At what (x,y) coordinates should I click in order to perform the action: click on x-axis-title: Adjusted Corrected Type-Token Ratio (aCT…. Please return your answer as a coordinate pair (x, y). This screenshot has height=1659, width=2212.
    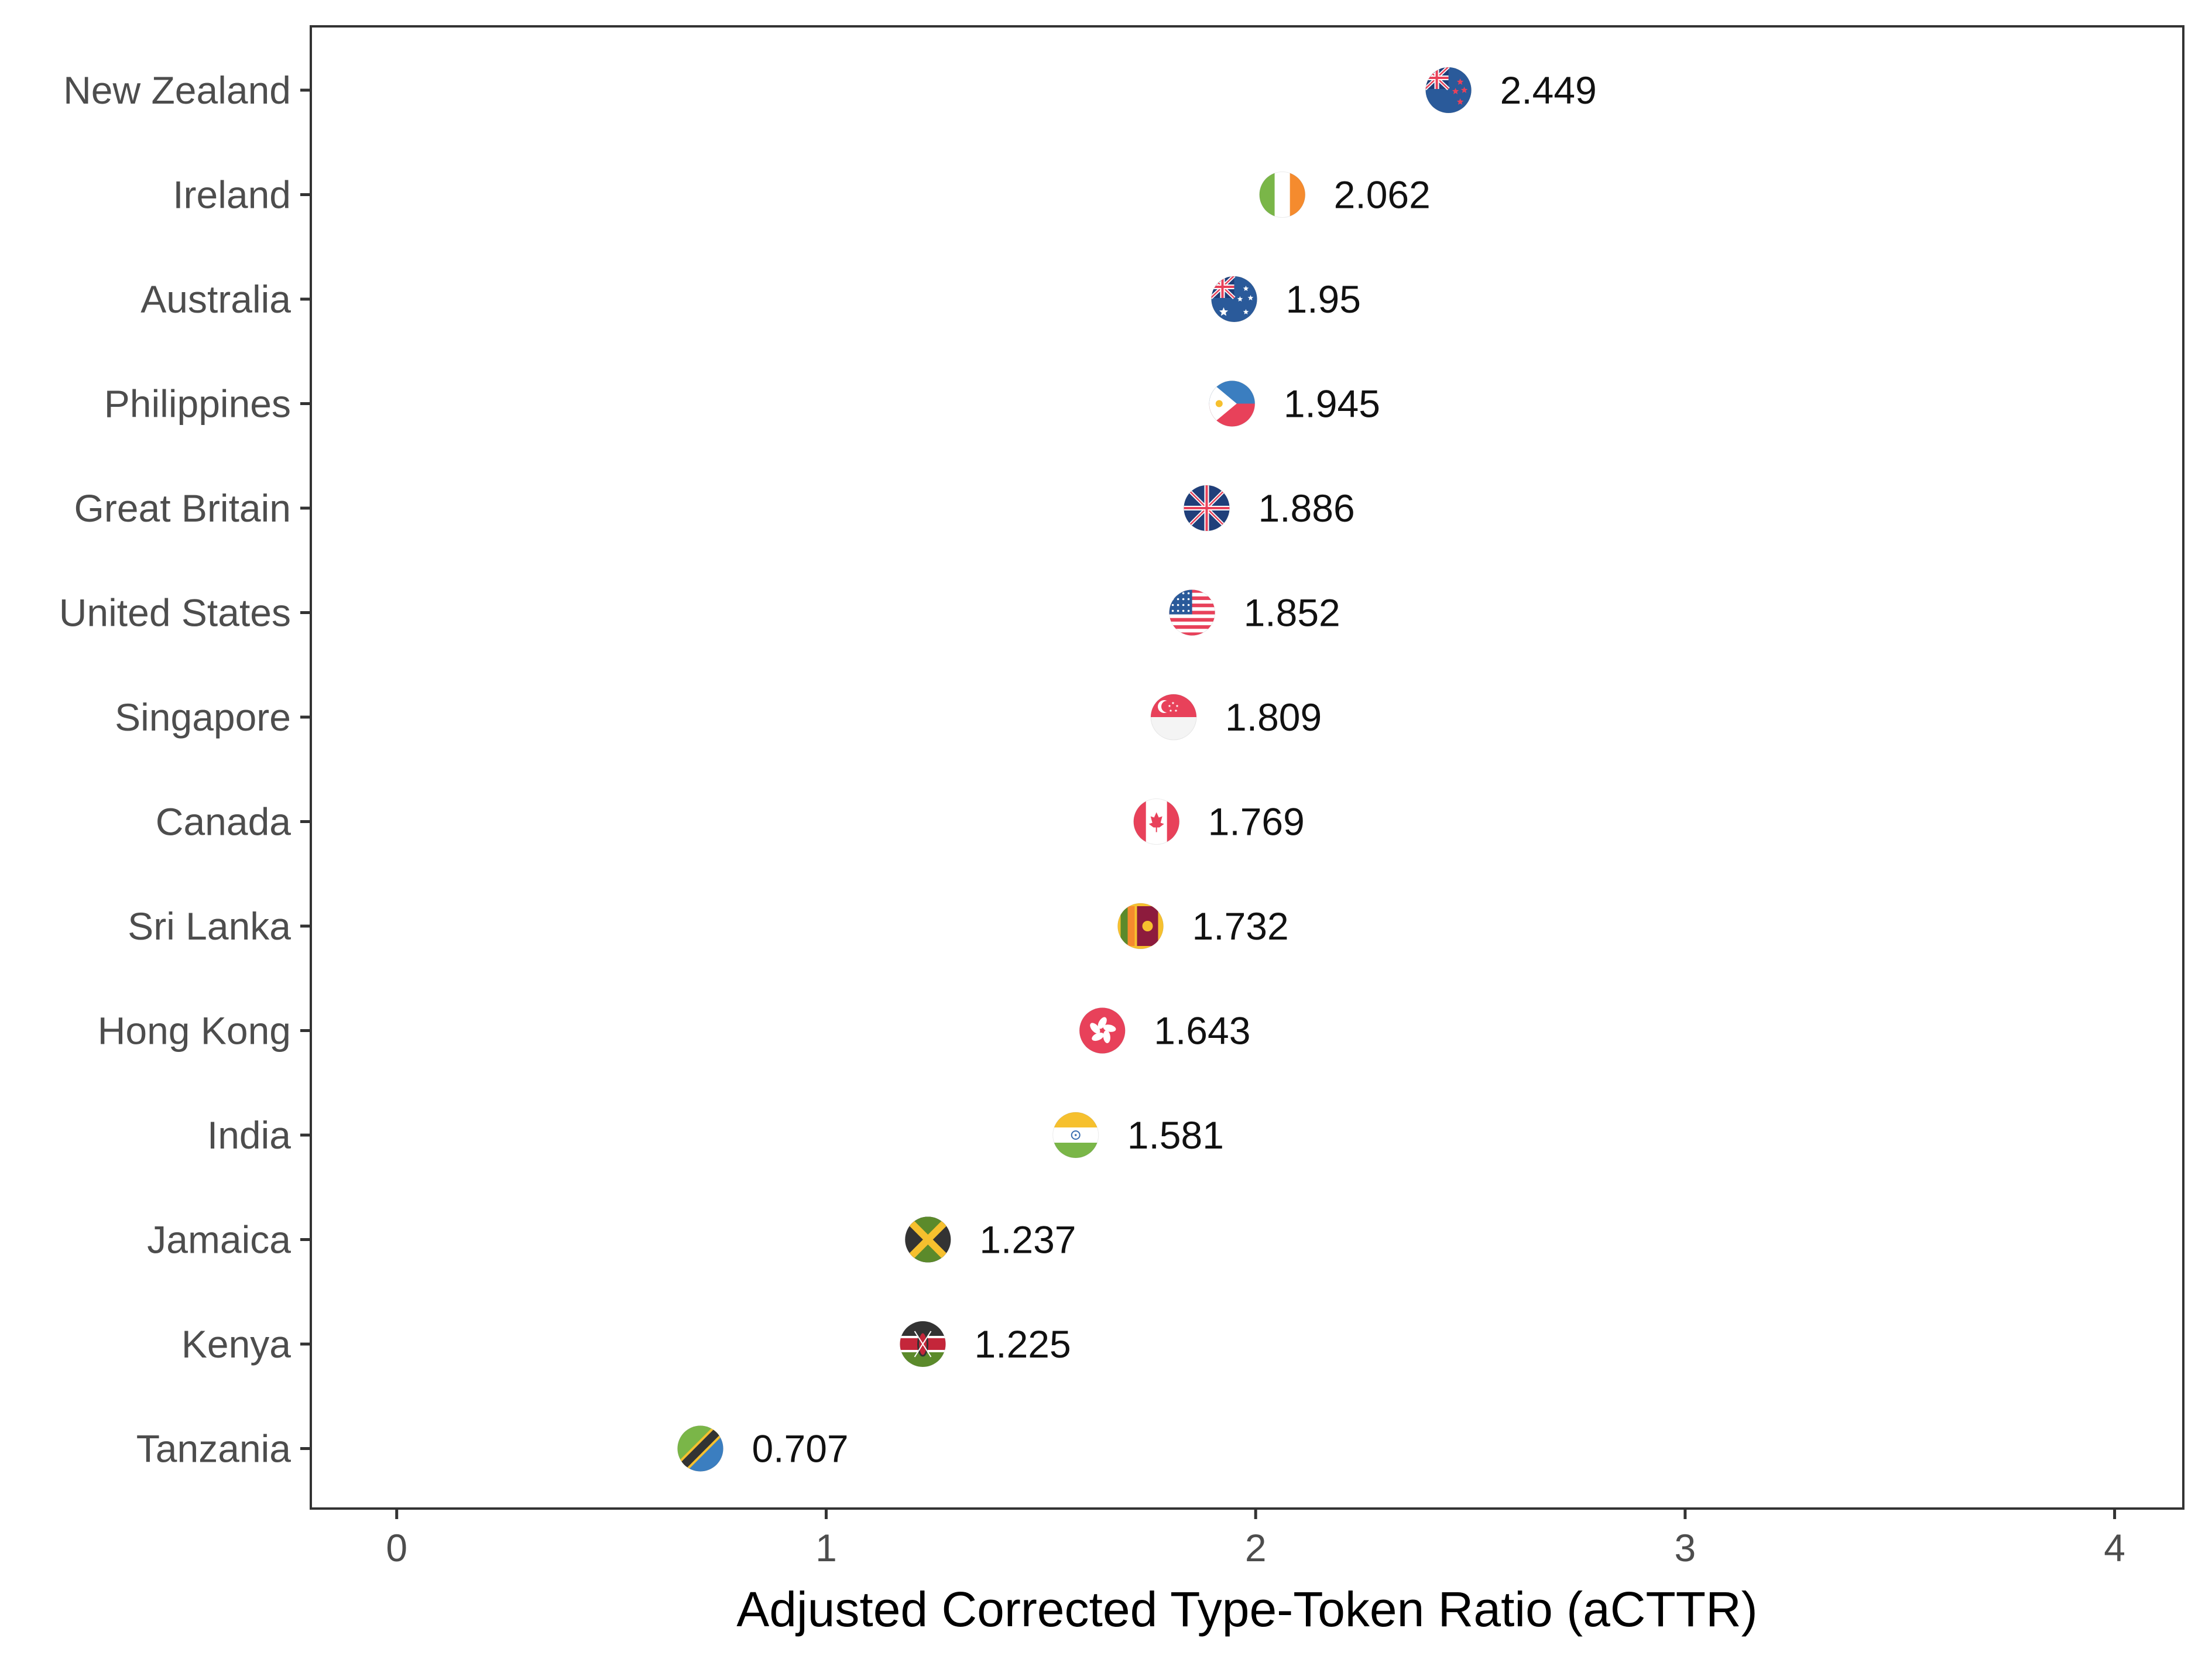
    Looking at the image, I should click on (1246, 1609).